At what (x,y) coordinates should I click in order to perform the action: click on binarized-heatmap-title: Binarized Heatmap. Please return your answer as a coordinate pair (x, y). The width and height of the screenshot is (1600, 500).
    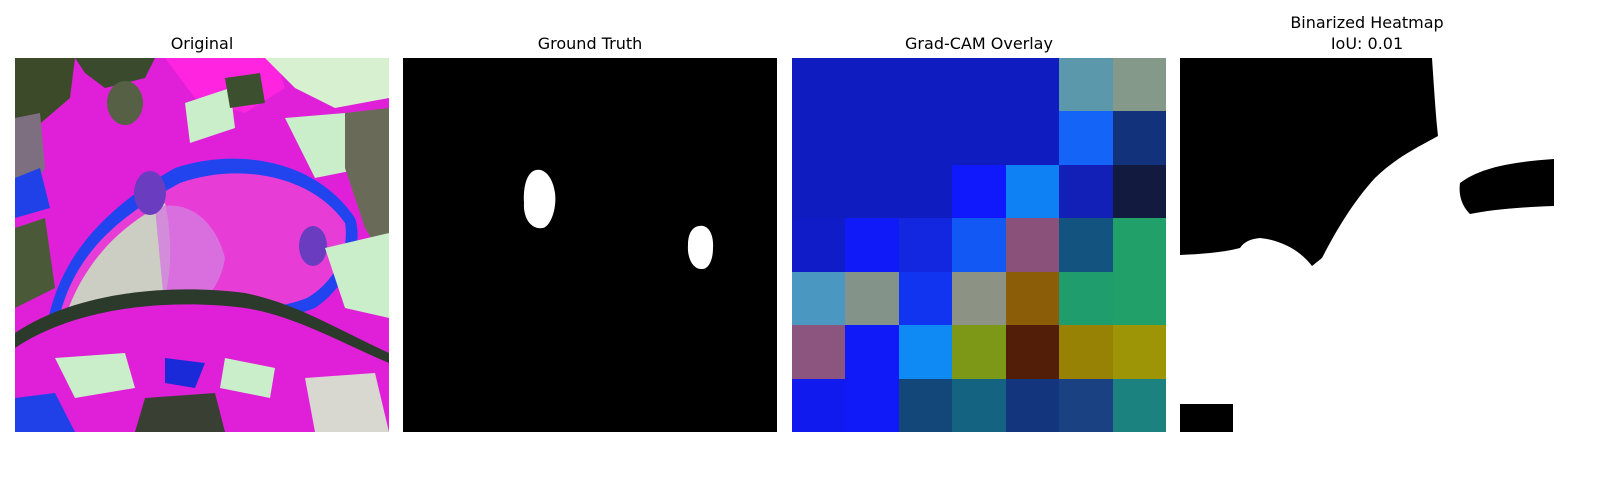
    Looking at the image, I should click on (1367, 22).